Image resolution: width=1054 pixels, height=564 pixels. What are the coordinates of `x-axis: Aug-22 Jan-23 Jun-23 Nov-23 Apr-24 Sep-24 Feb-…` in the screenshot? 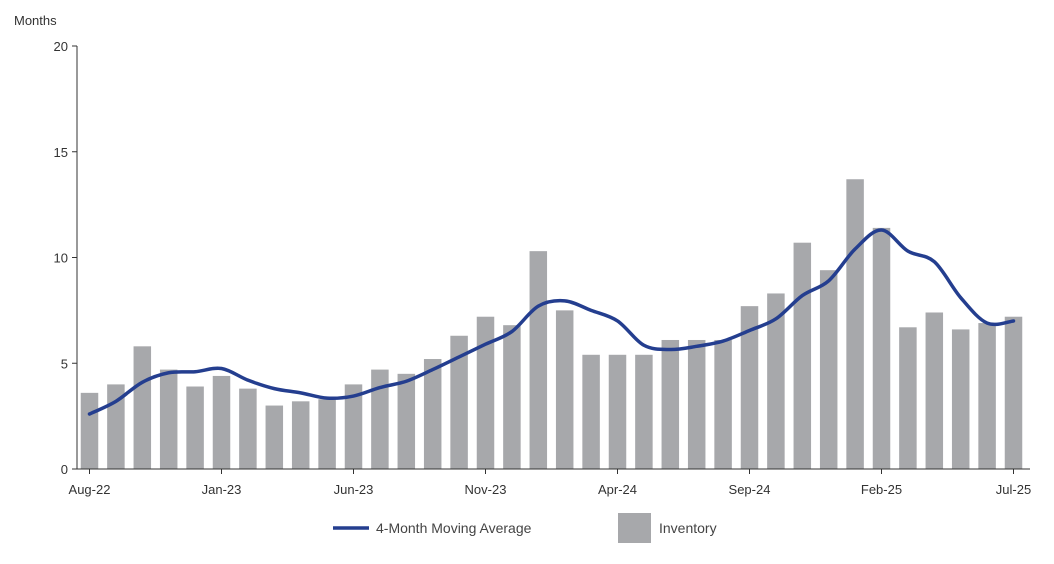 It's located at (550, 483).